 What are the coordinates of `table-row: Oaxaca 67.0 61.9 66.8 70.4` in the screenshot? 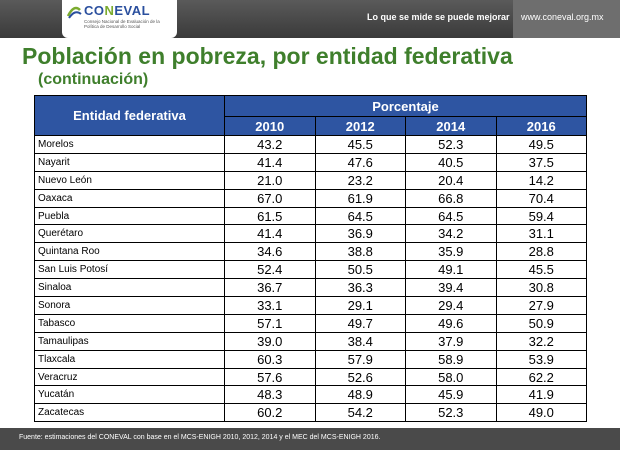 It's located at (310, 198).